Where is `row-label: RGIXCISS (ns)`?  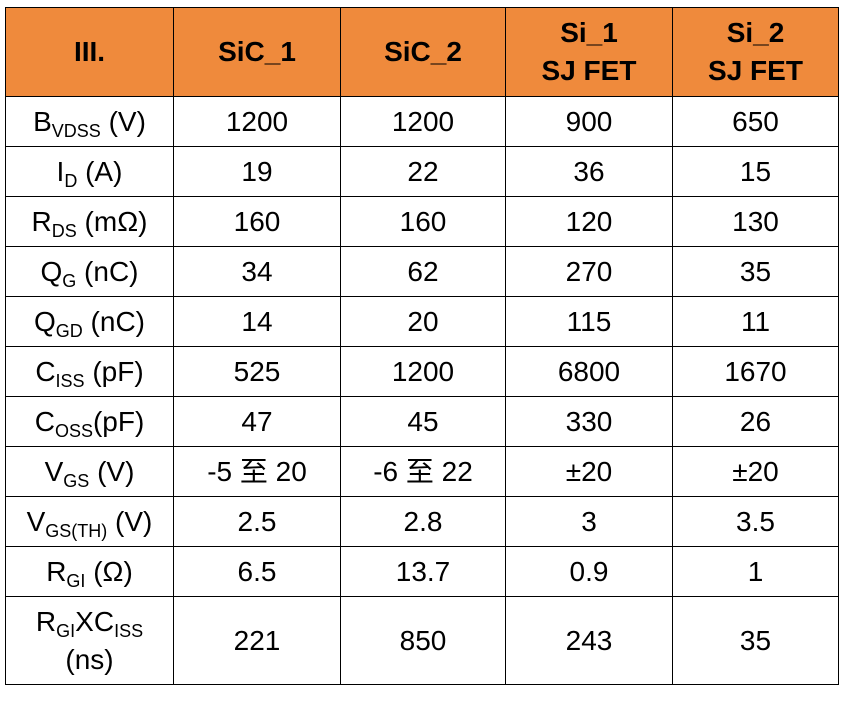
row-label: RGIXCISS (ns) is located at coordinates (89, 640).